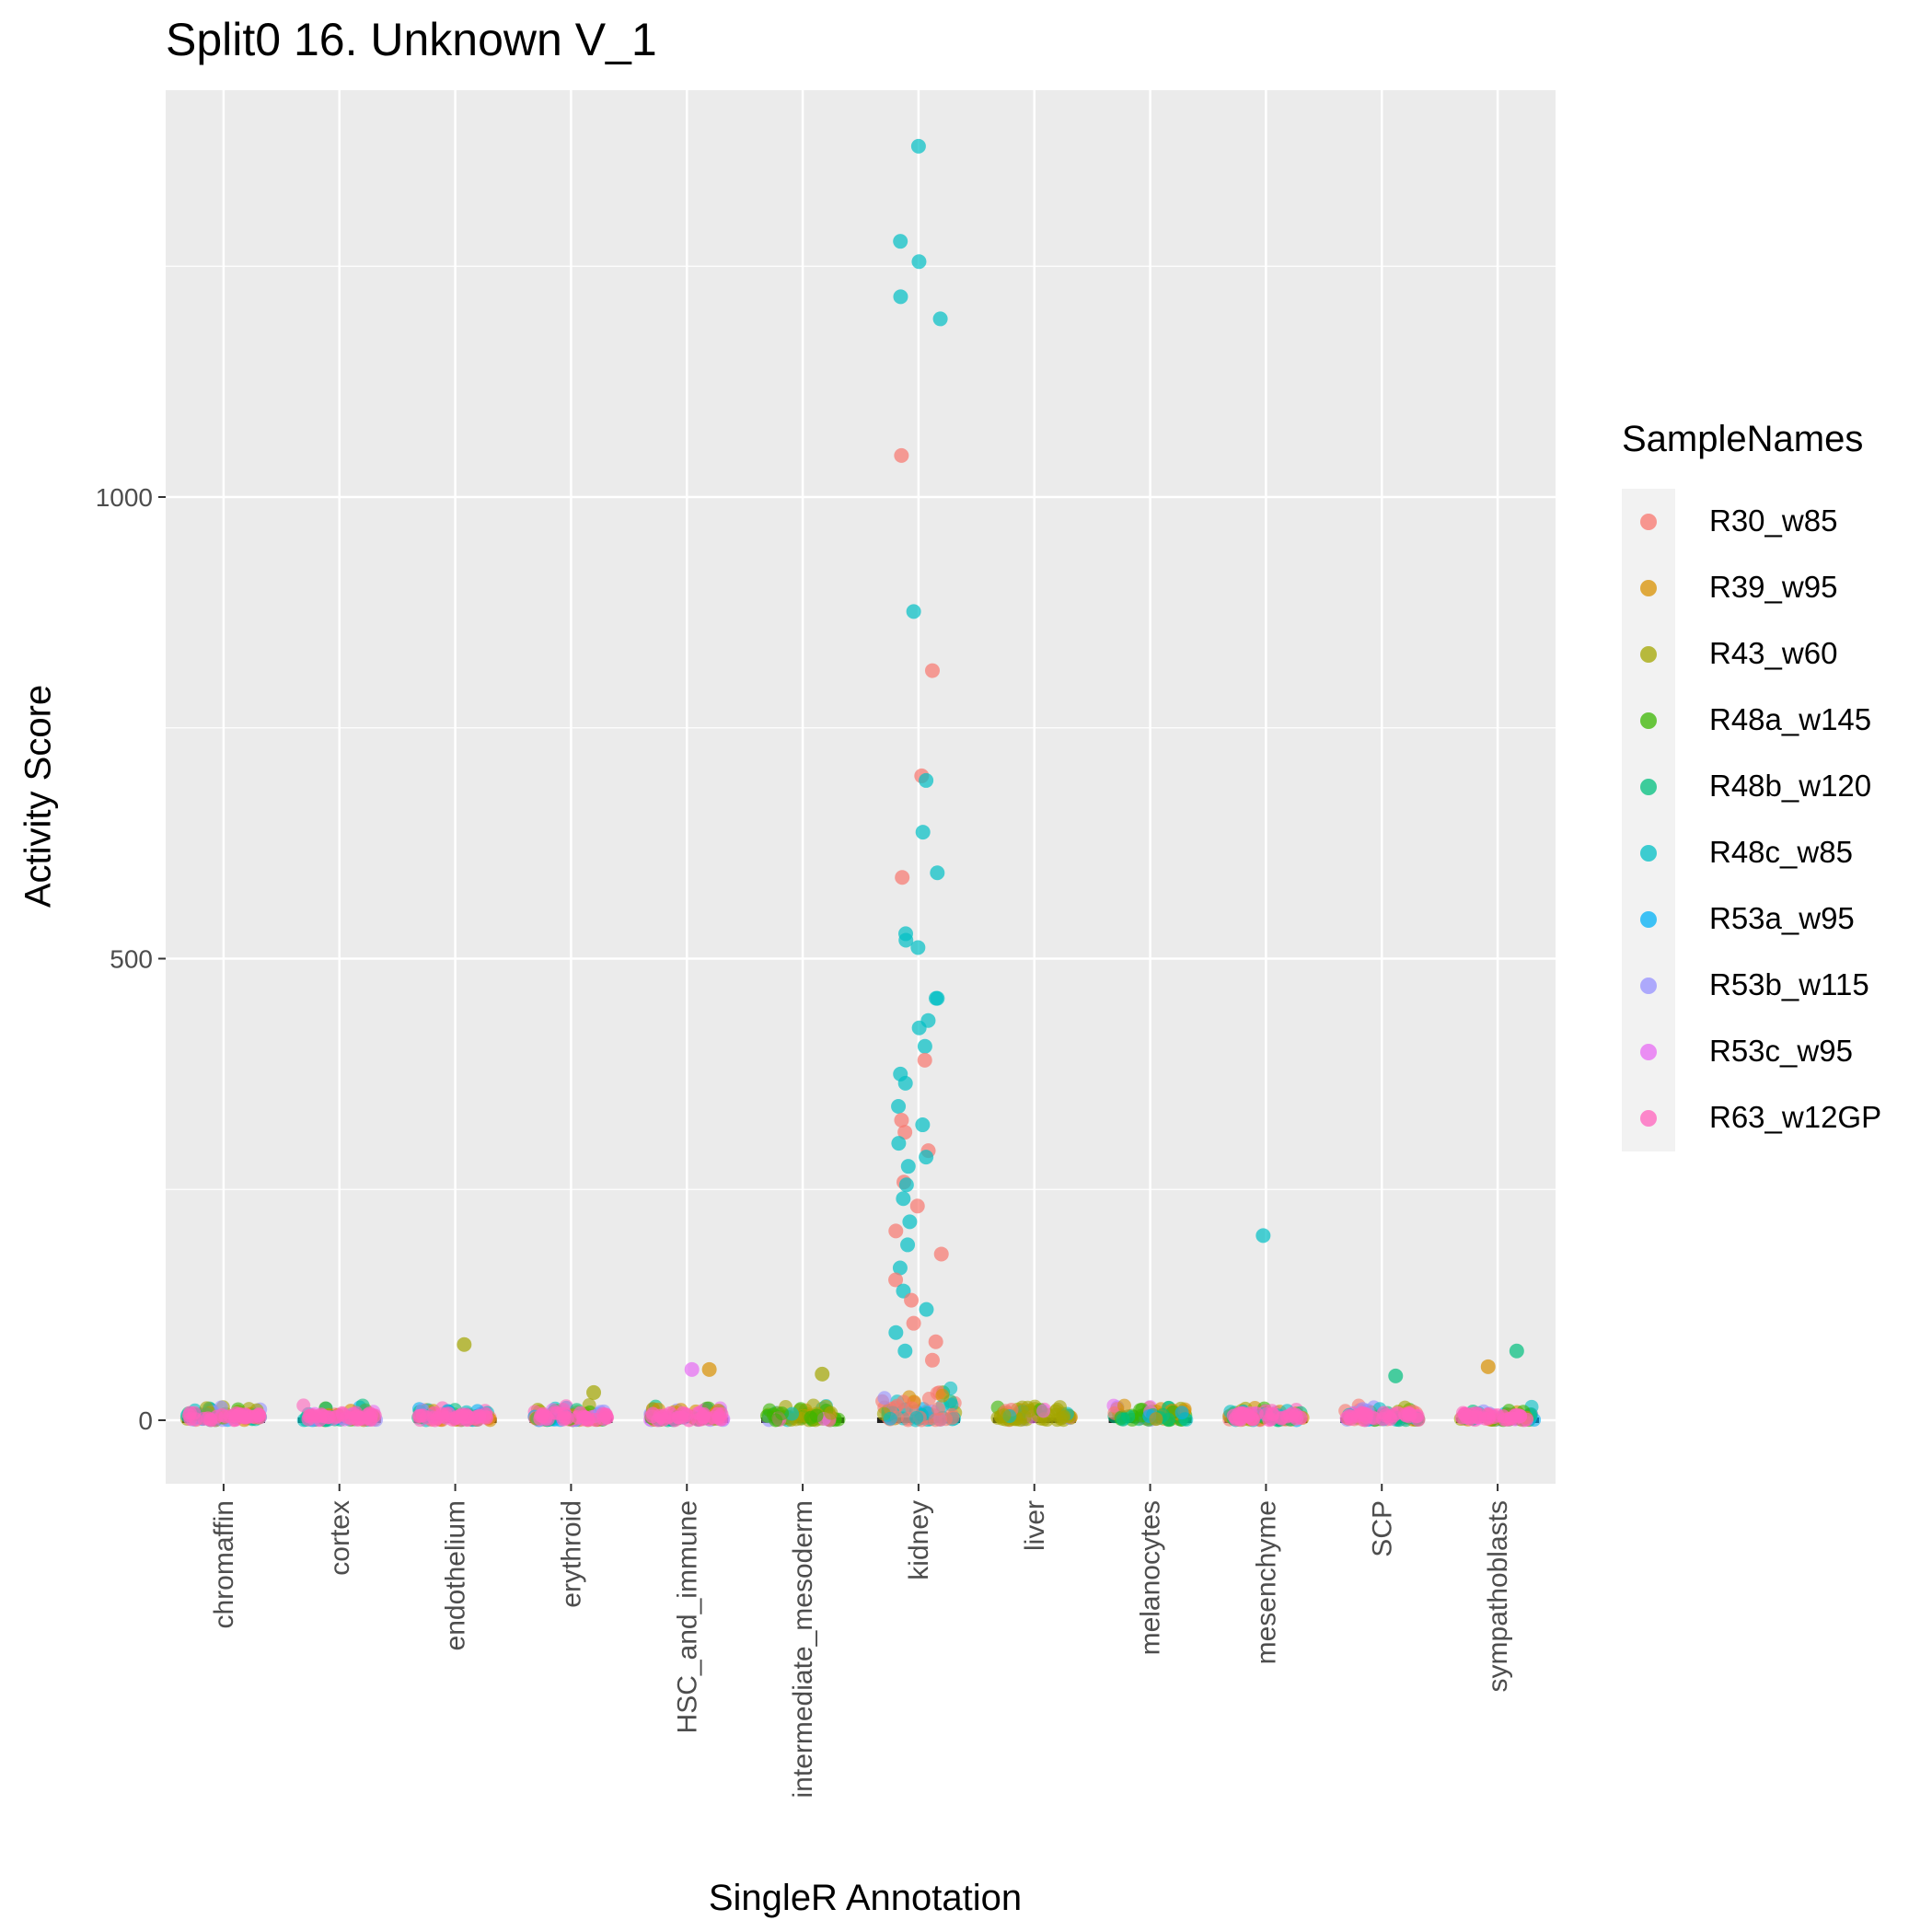 The width and height of the screenshot is (1932, 1932). What do you see at coordinates (1774, 653) in the screenshot?
I see `legend-label: R43_w60` at bounding box center [1774, 653].